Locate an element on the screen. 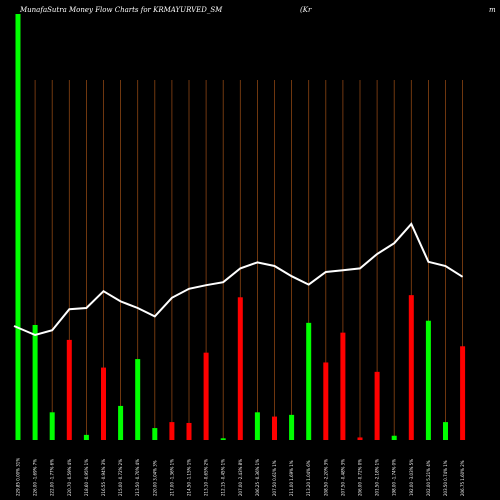 The width and height of the screenshot is (500, 500). x-tick-label: 198.00 -1.74% 0% is located at coordinates (394, 477).